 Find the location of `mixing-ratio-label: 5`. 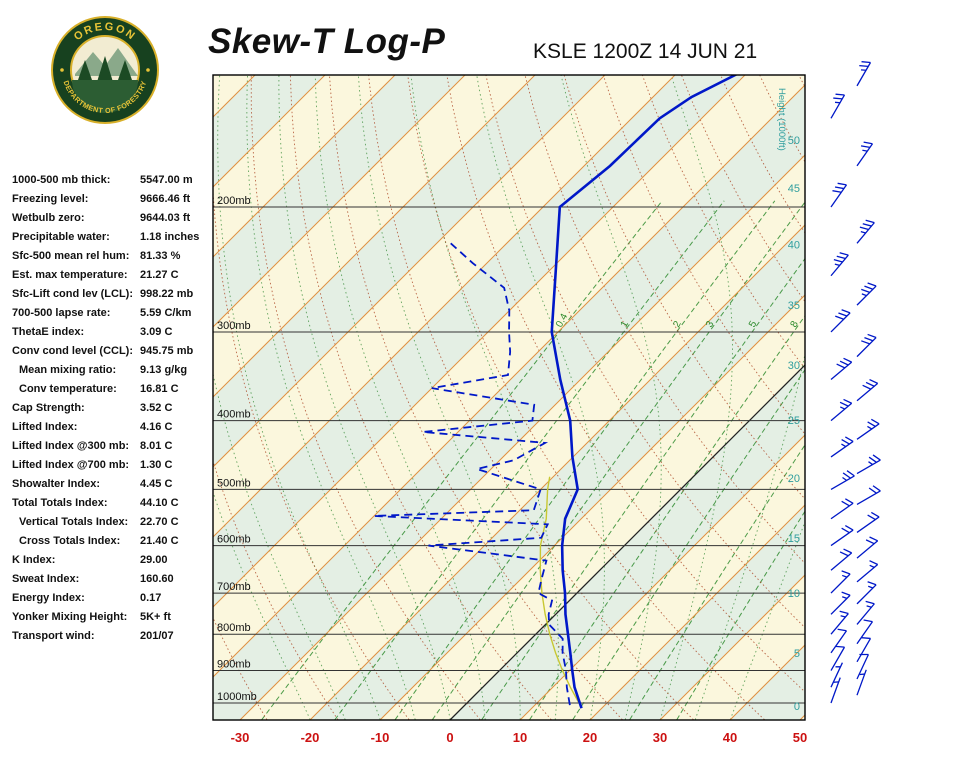

mixing-ratio-label: 5 is located at coordinates (753, 324).